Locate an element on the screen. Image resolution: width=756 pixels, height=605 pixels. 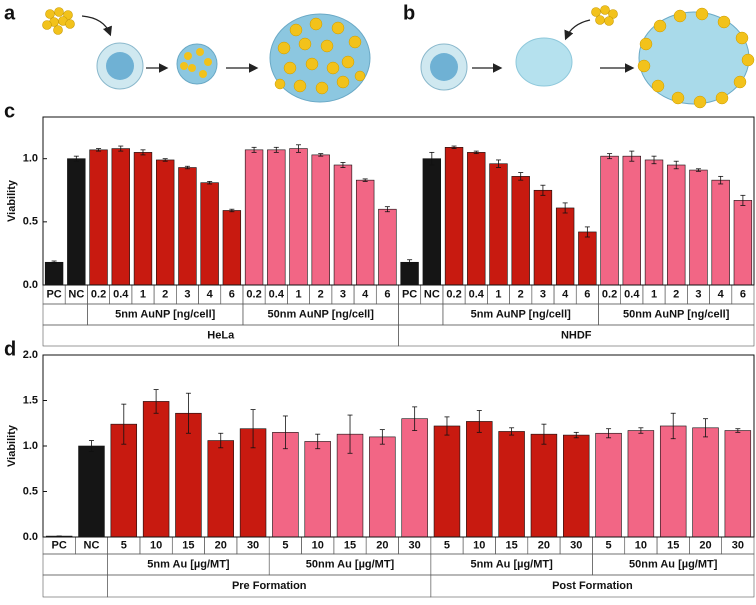
panel-group-label: Pre Formation is located at coordinates (269, 586).